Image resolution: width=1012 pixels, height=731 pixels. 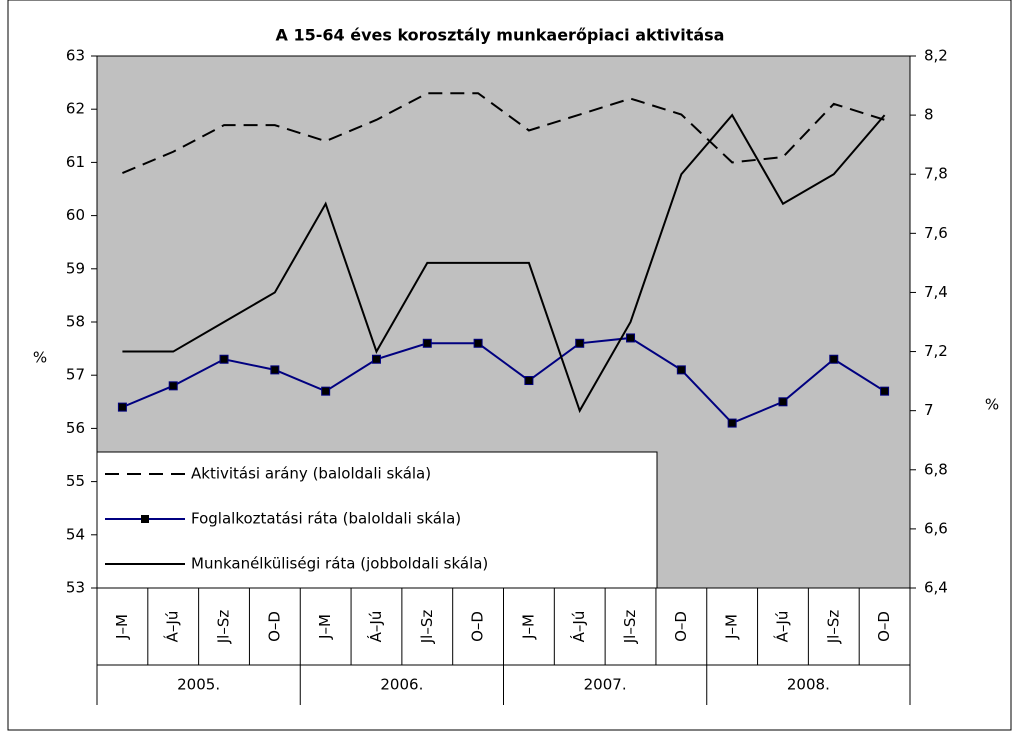 I want to click on y-tick-label: 63, so click(x=75, y=56).